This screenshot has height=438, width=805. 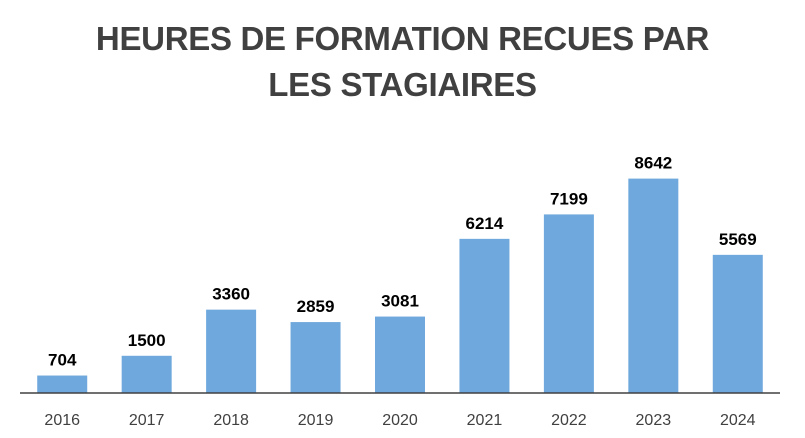 What do you see at coordinates (484, 315) in the screenshot?
I see `bar-2021` at bounding box center [484, 315].